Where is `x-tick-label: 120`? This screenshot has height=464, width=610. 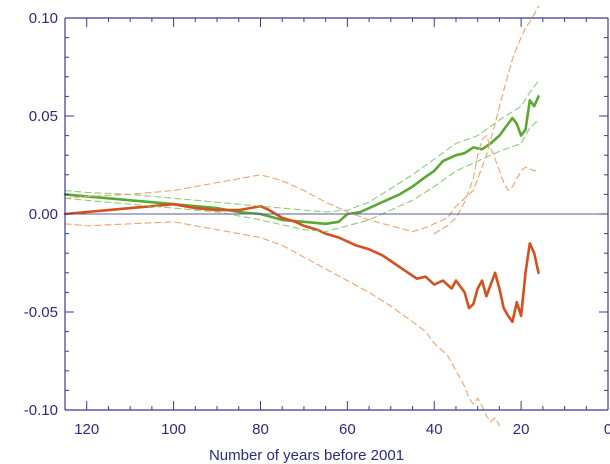 x-tick-label: 120 is located at coordinates (86, 429).